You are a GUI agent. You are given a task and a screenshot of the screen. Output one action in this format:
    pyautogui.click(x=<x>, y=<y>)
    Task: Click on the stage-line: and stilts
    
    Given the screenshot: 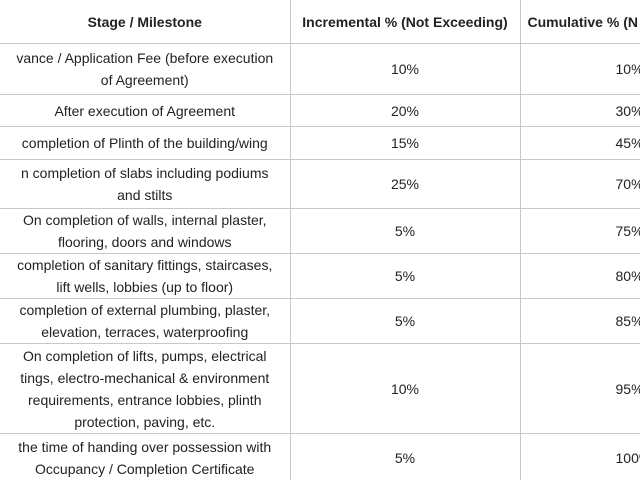 What is the action you would take?
    pyautogui.click(x=145, y=195)
    